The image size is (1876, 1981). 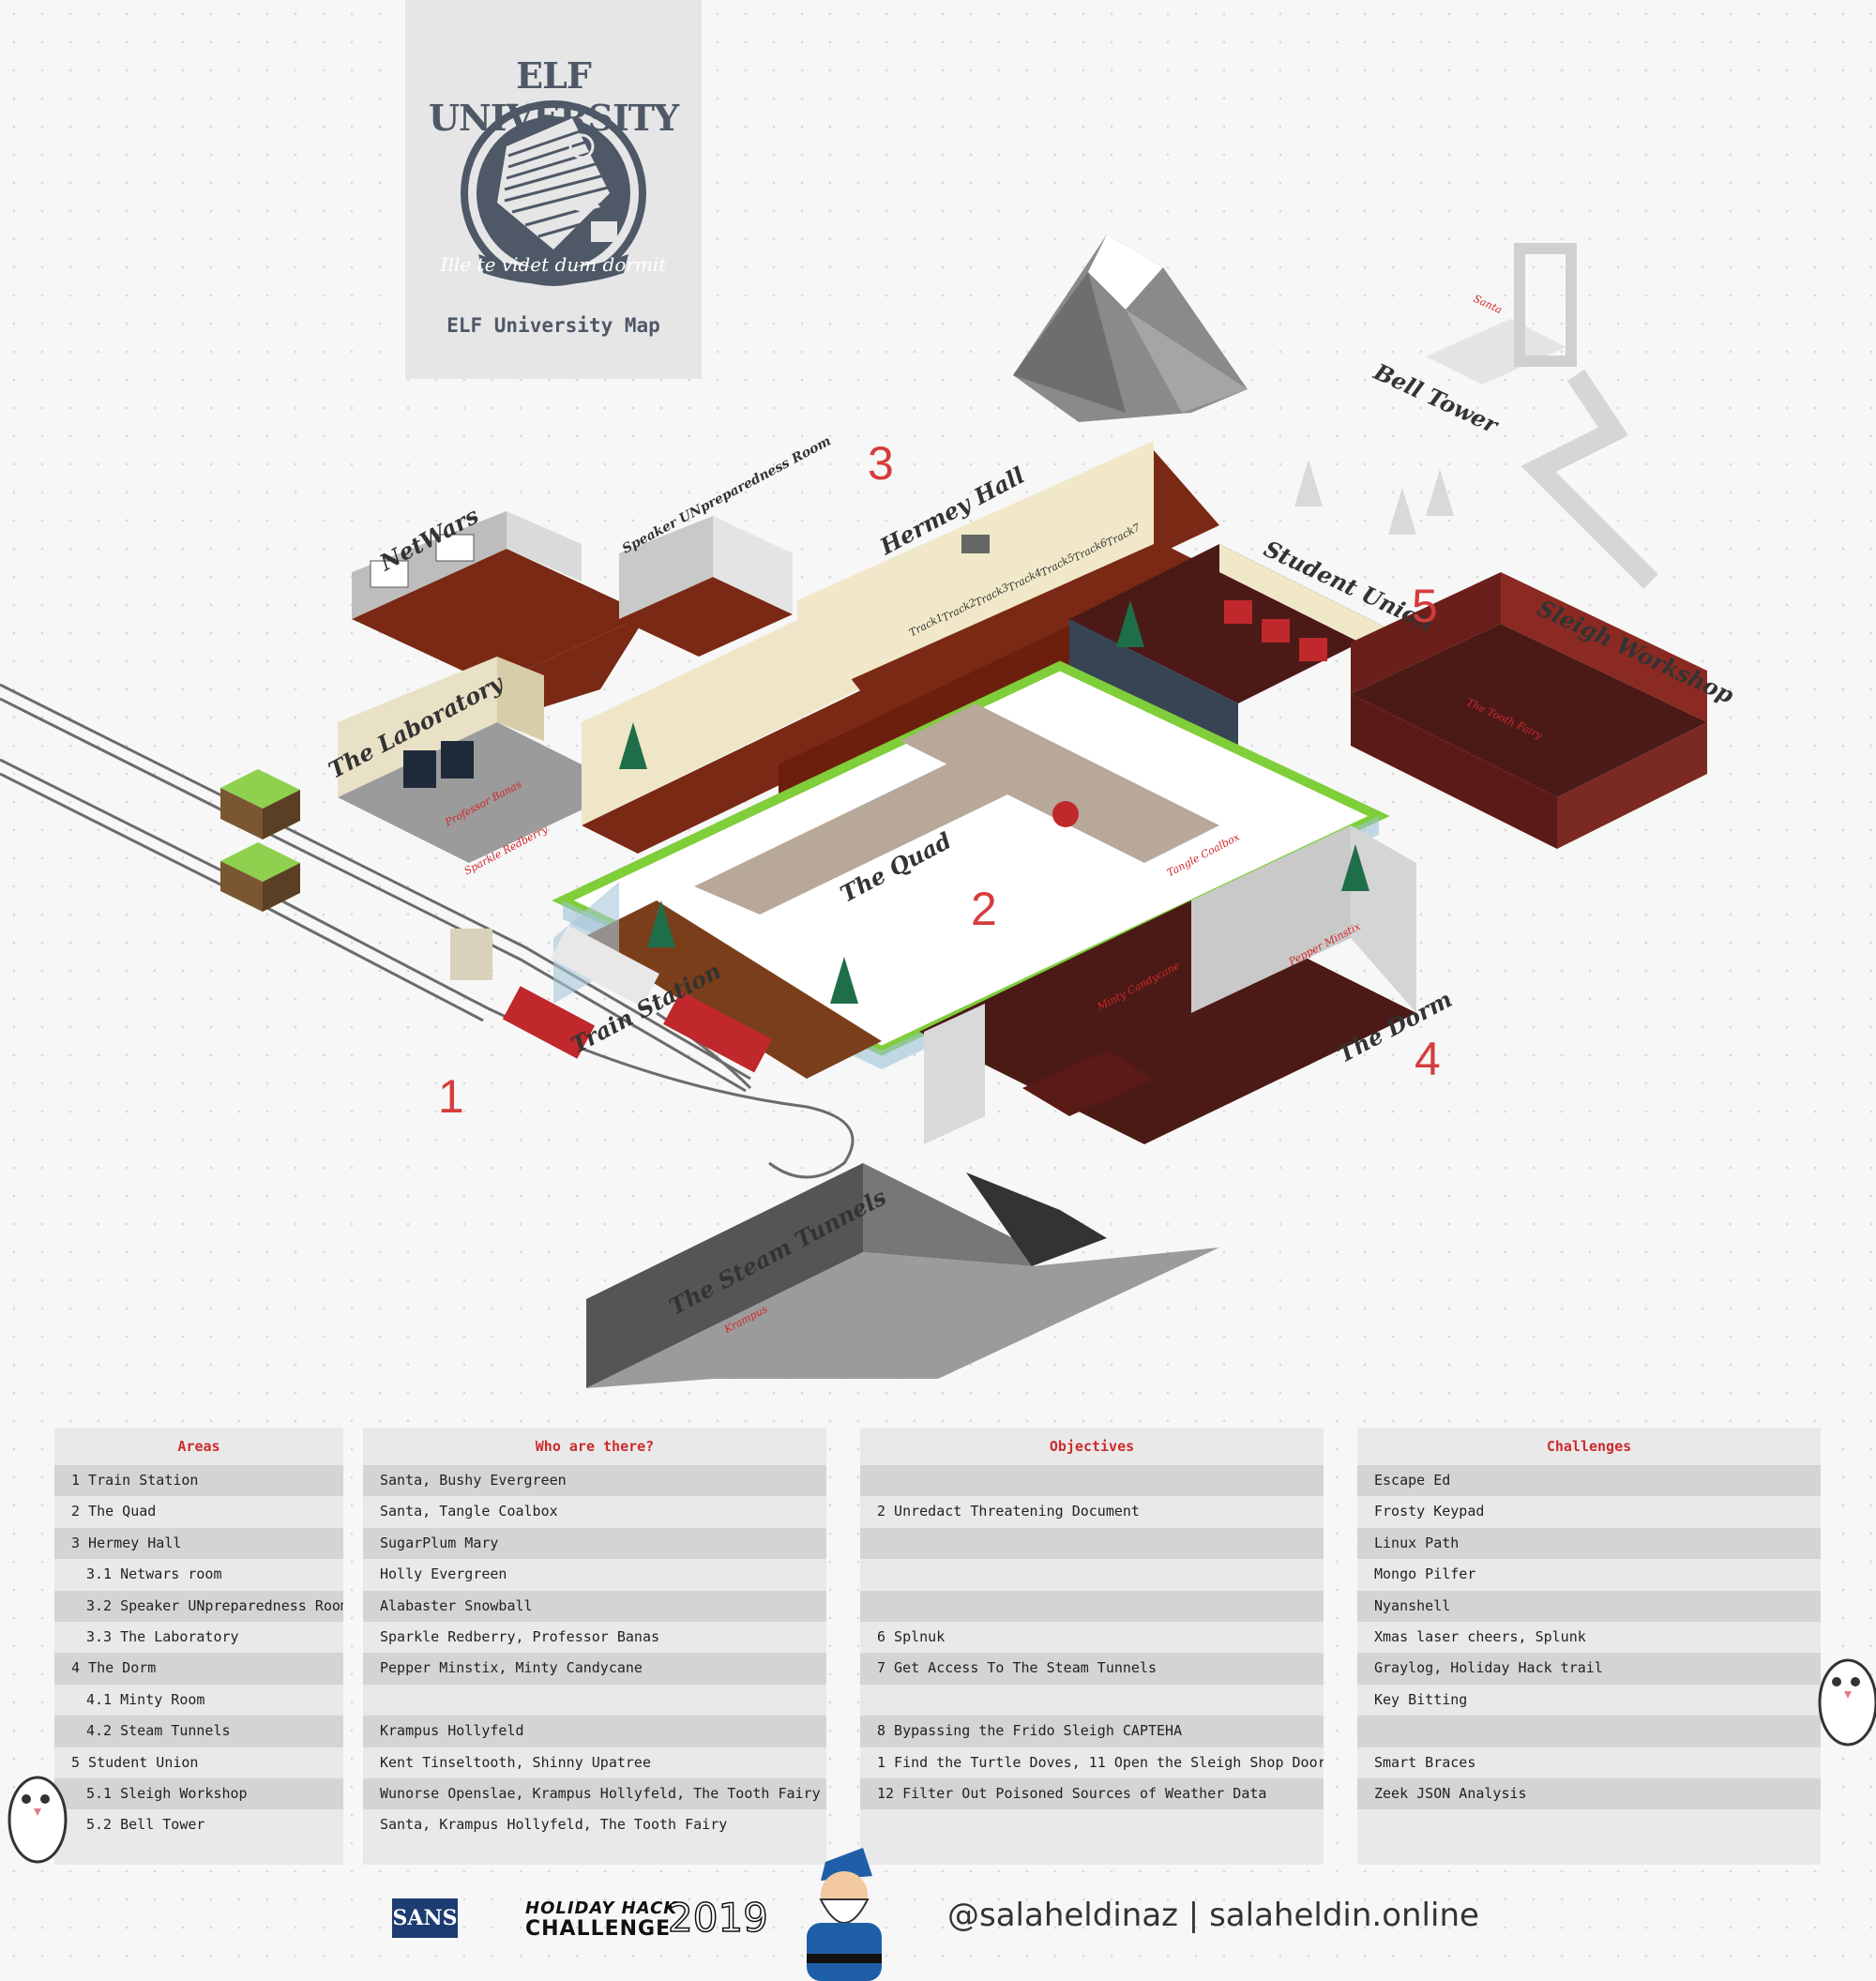 I want to click on challenges-title: Challenges, so click(x=1589, y=1446).